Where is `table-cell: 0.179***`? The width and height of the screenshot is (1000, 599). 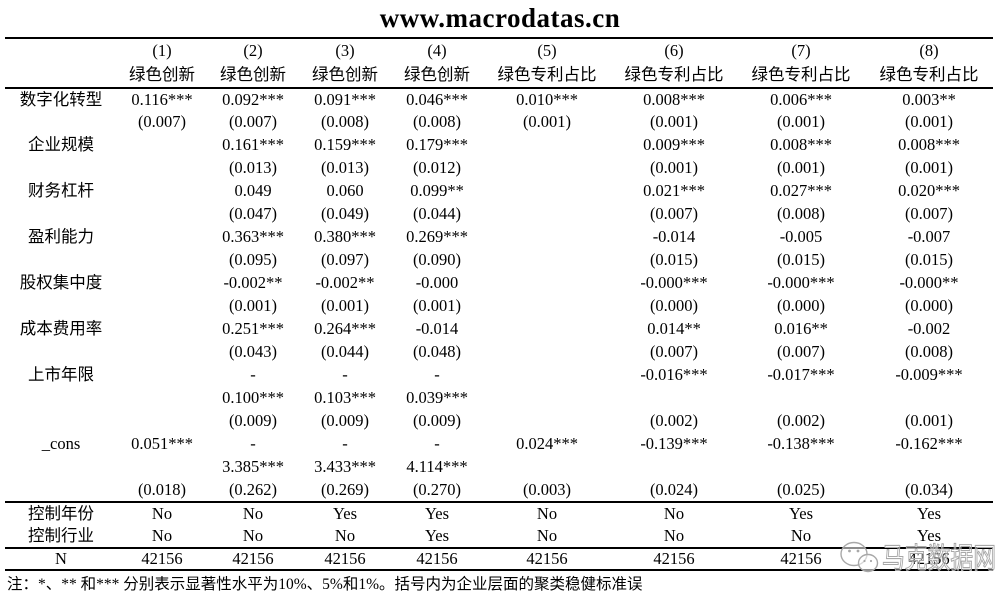 table-cell: 0.179*** is located at coordinates (437, 145).